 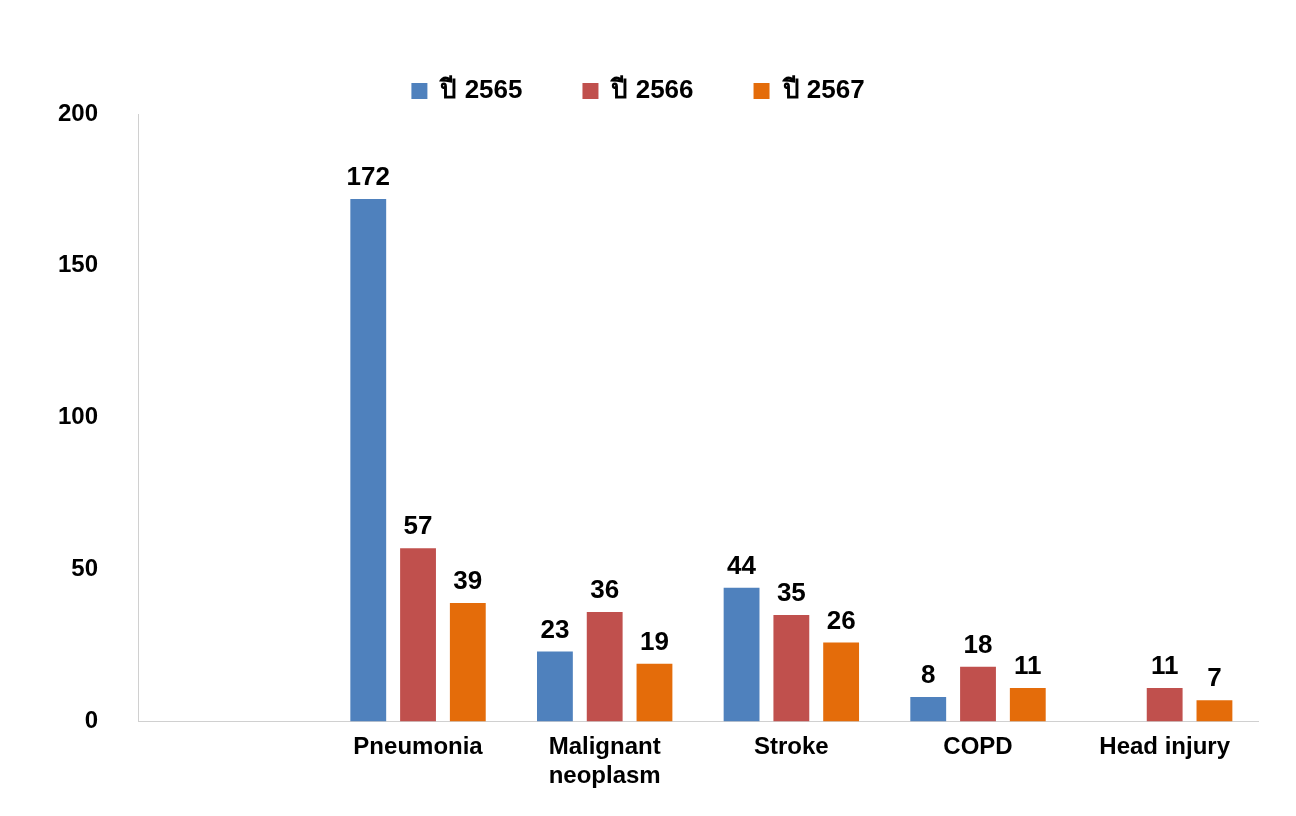 What do you see at coordinates (605, 589) in the screenshot?
I see `data-label: 36` at bounding box center [605, 589].